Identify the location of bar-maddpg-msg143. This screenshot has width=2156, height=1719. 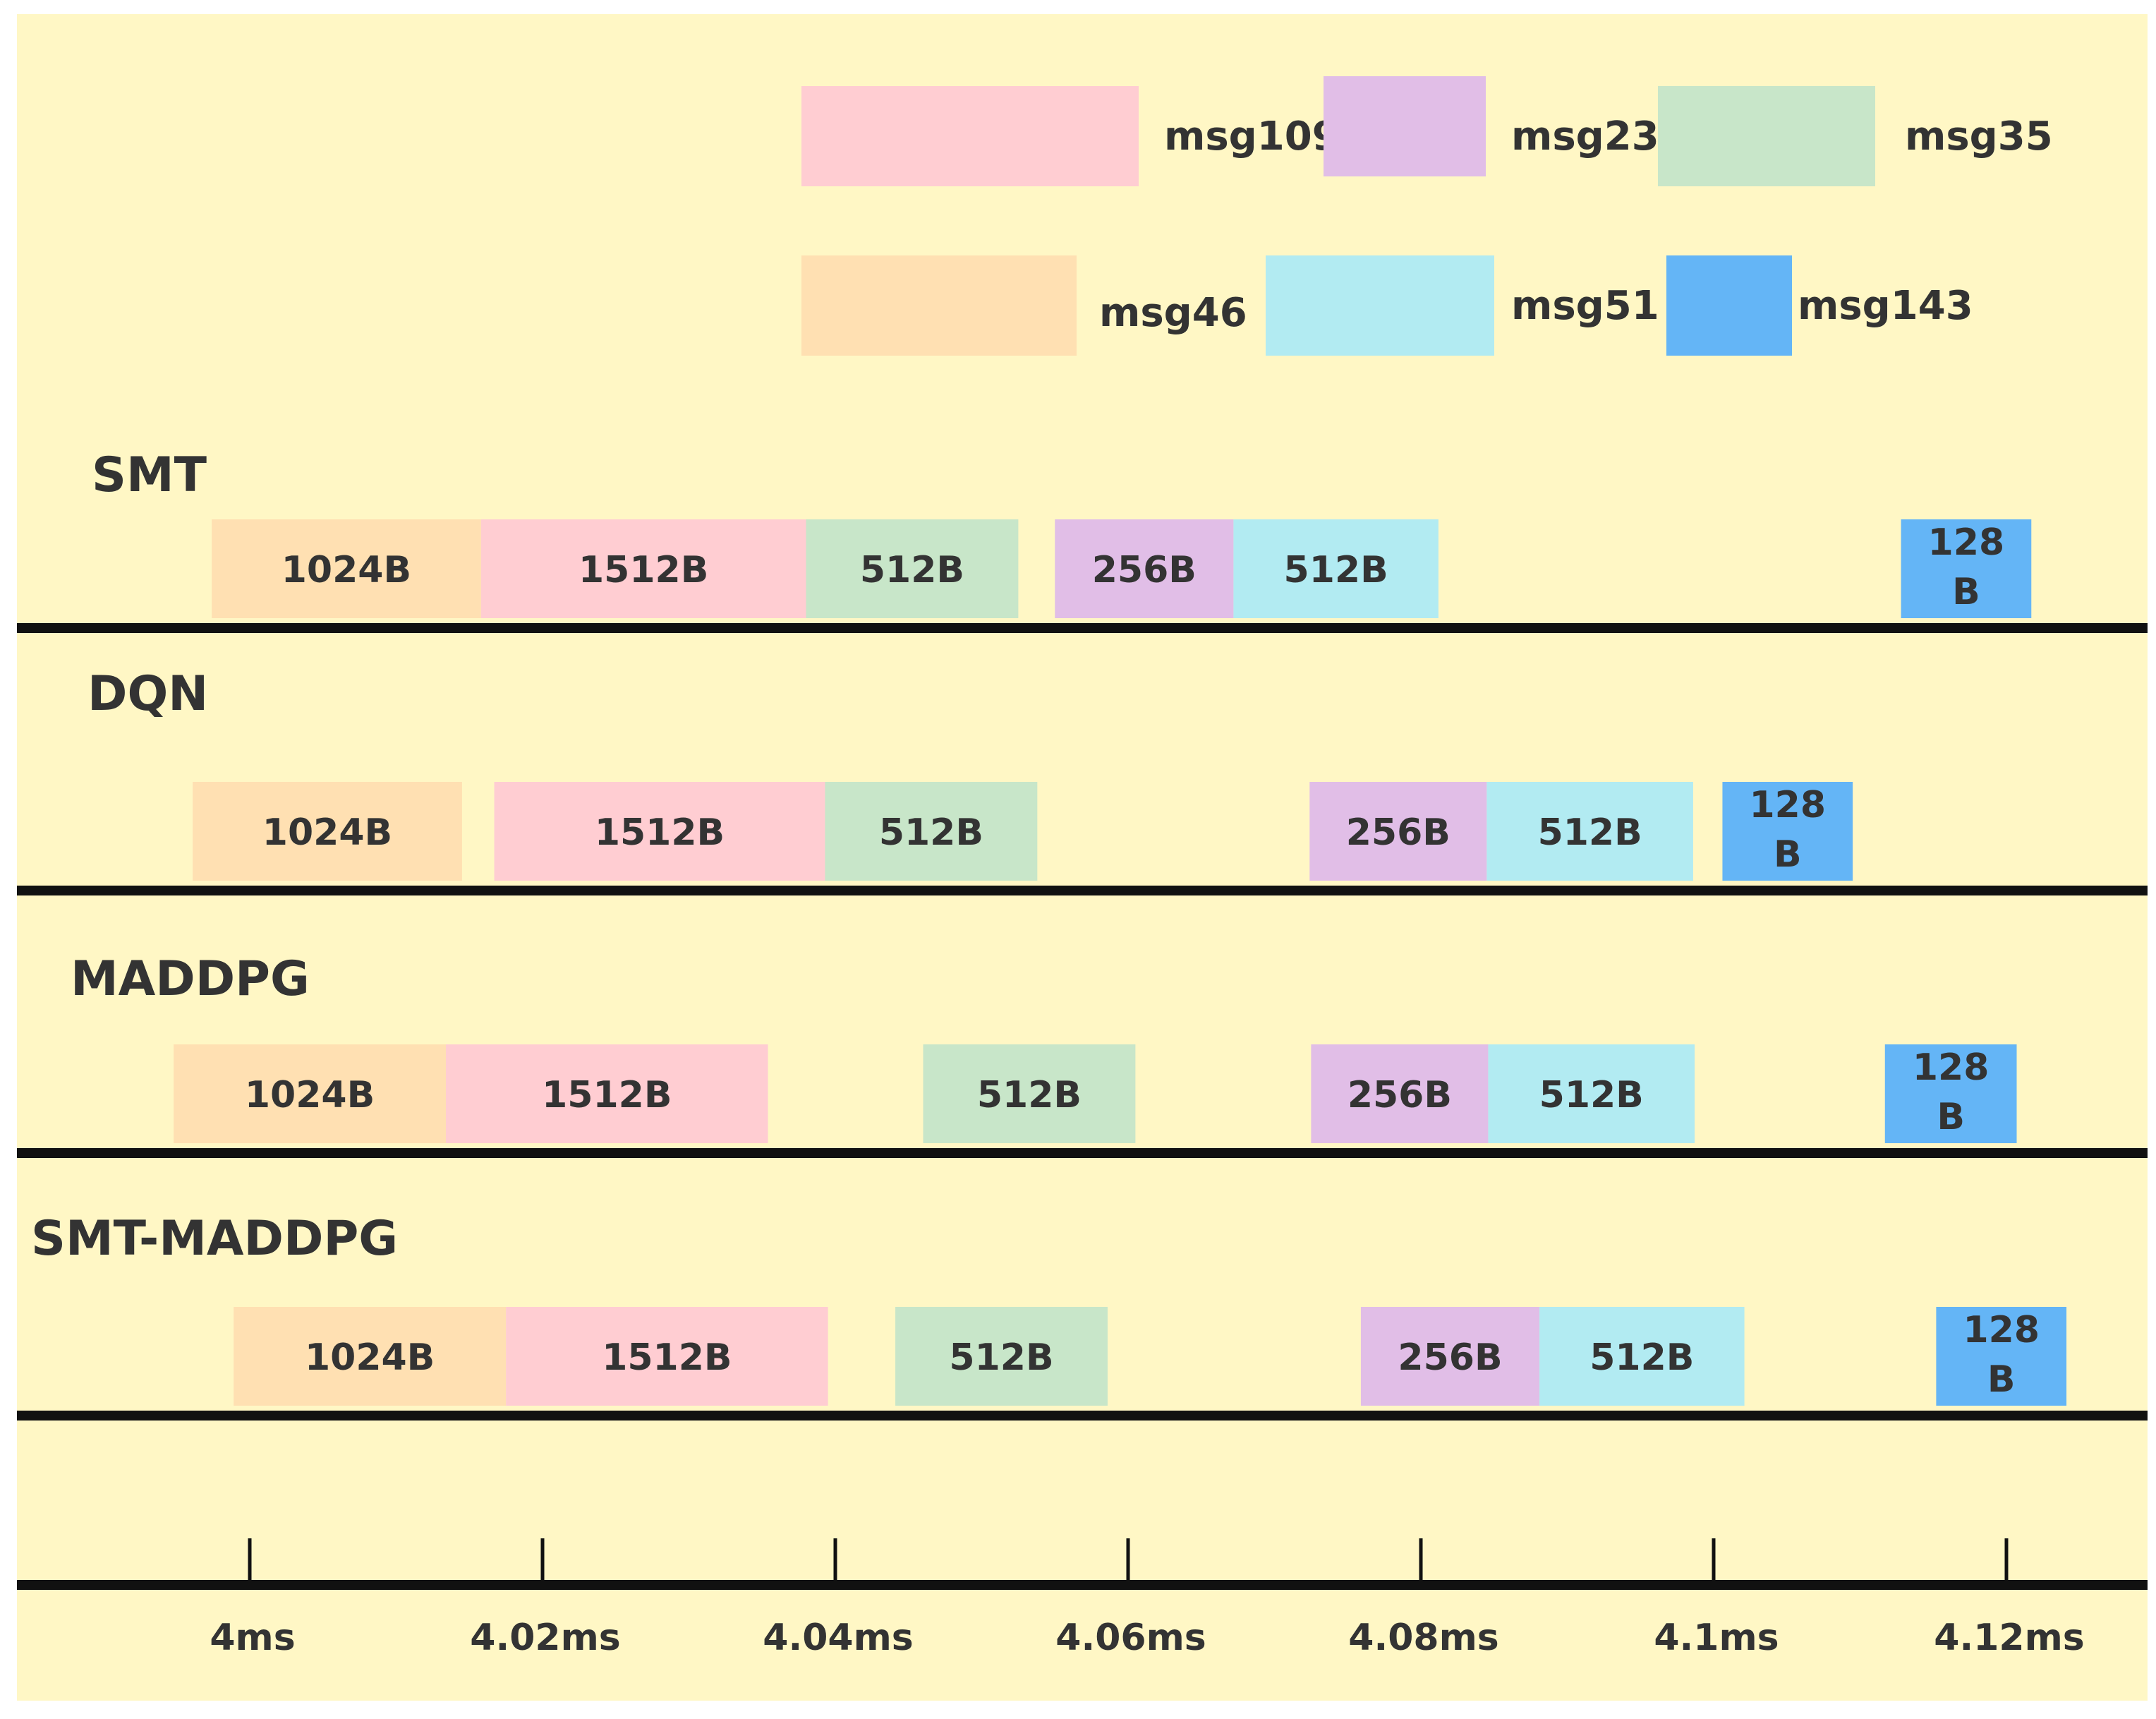
(1950, 1093).